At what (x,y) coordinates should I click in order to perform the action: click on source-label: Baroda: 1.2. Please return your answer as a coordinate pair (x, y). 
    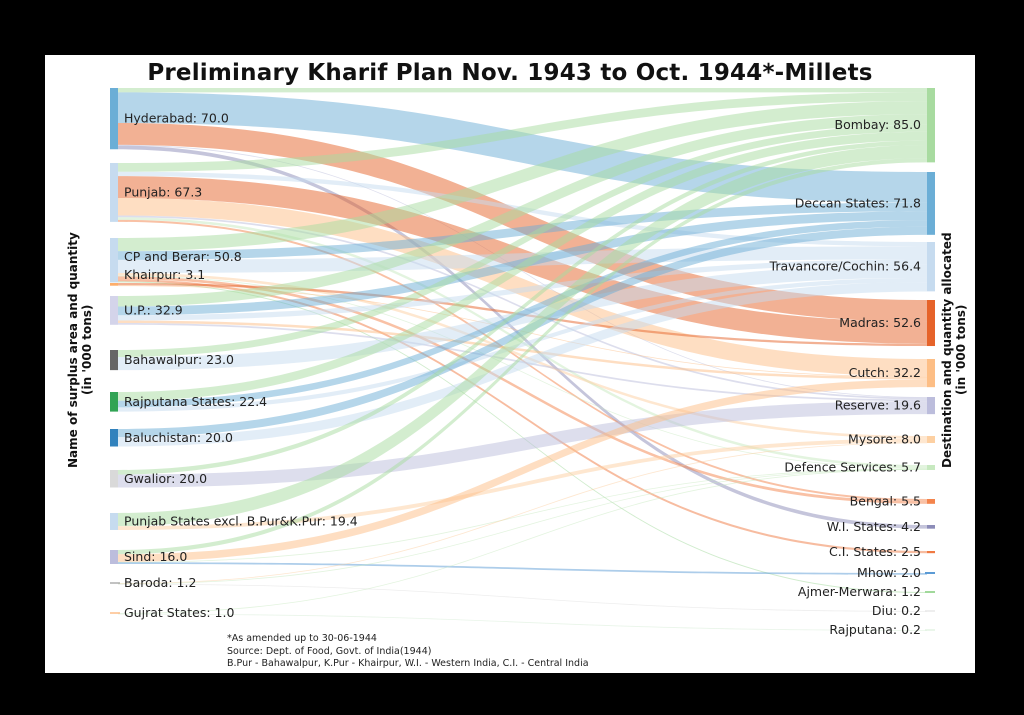
    Looking at the image, I should click on (160, 582).